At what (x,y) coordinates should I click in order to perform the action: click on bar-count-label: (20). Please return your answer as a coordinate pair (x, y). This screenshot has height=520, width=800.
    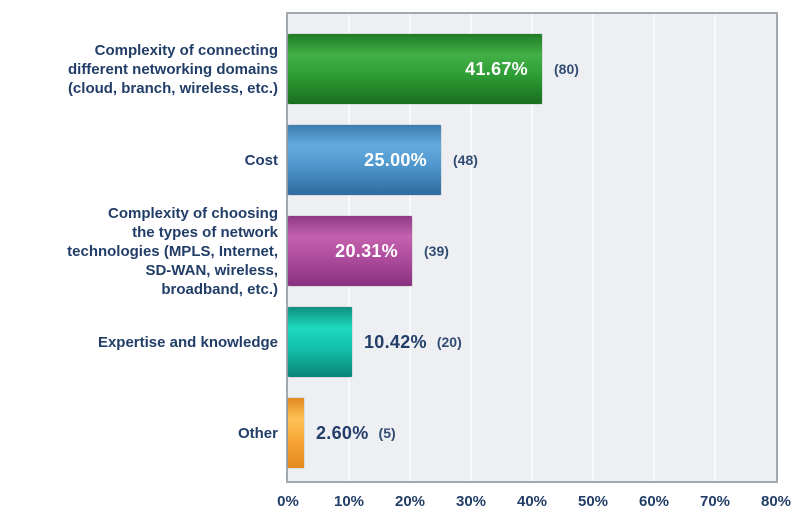
    Looking at the image, I should click on (449, 342).